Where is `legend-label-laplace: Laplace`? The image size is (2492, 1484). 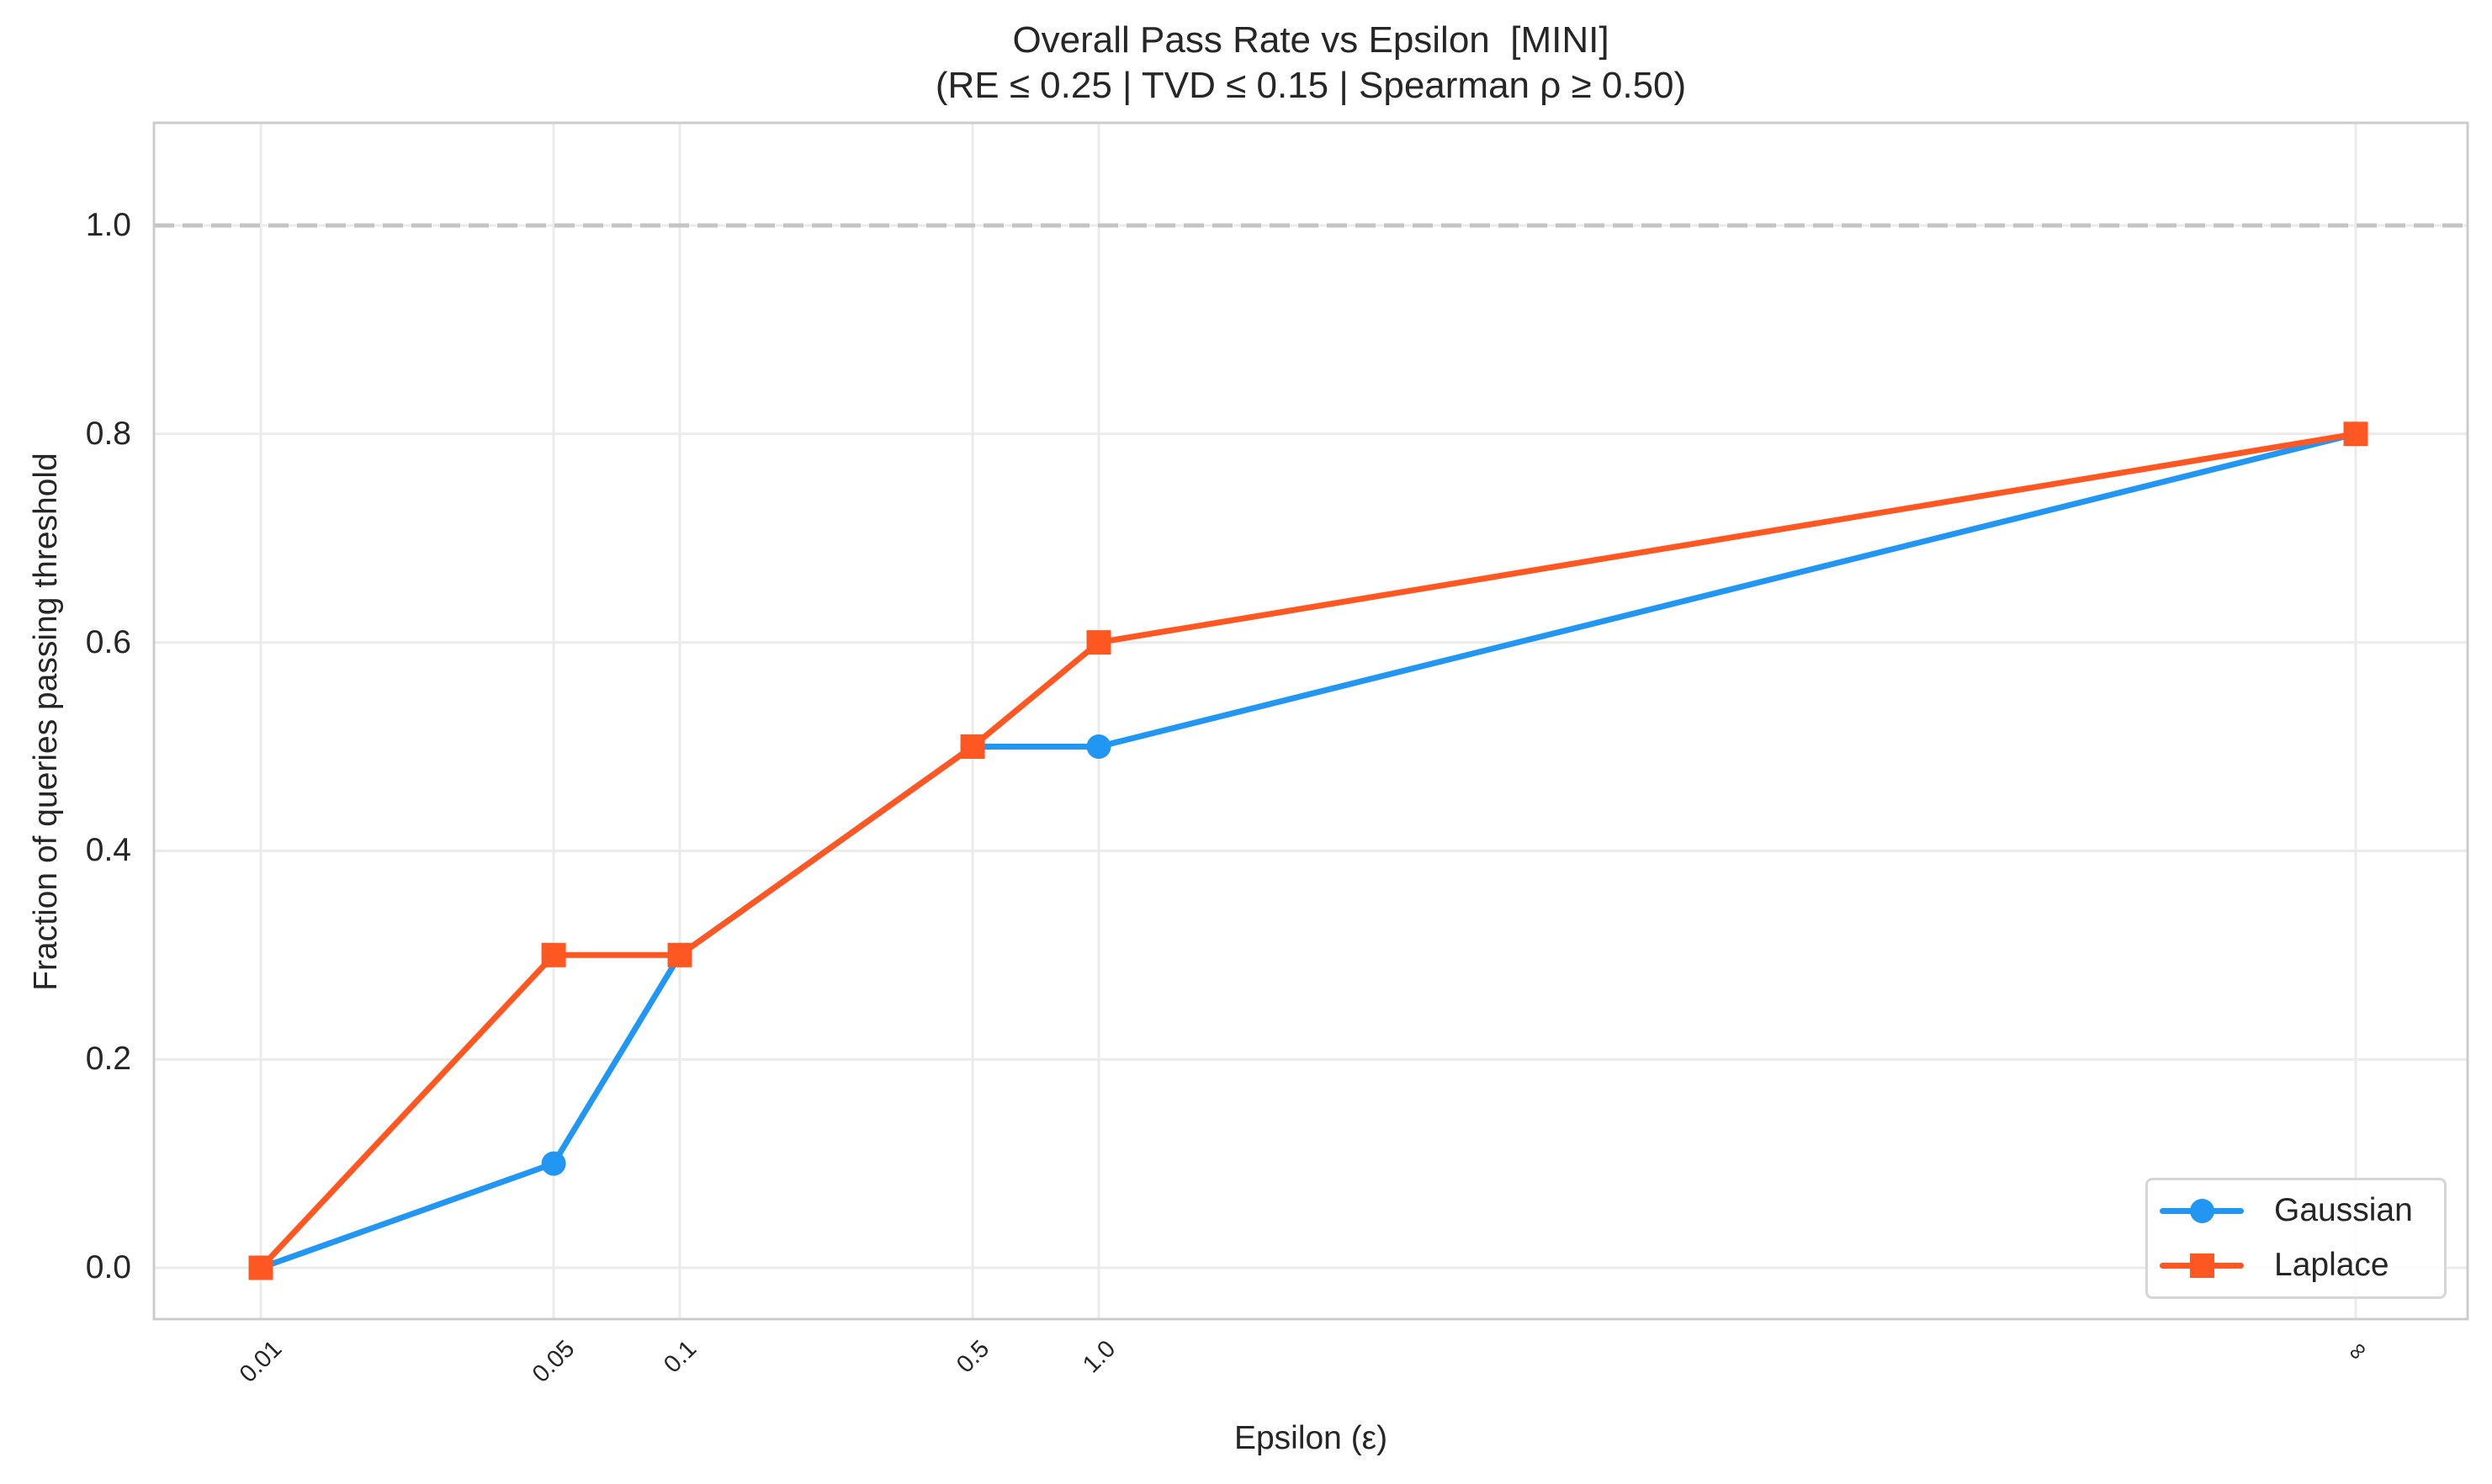
legend-label-laplace: Laplace is located at coordinates (2331, 1265).